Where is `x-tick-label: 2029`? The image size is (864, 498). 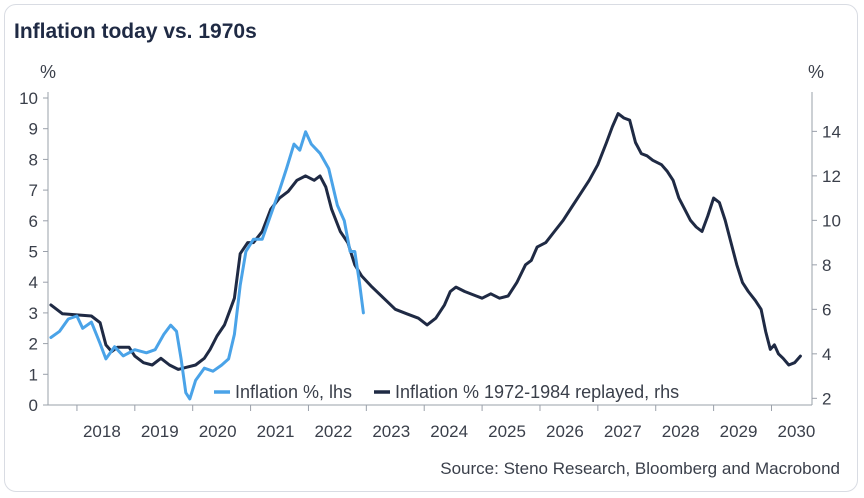
x-tick-label: 2029 is located at coordinates (739, 431).